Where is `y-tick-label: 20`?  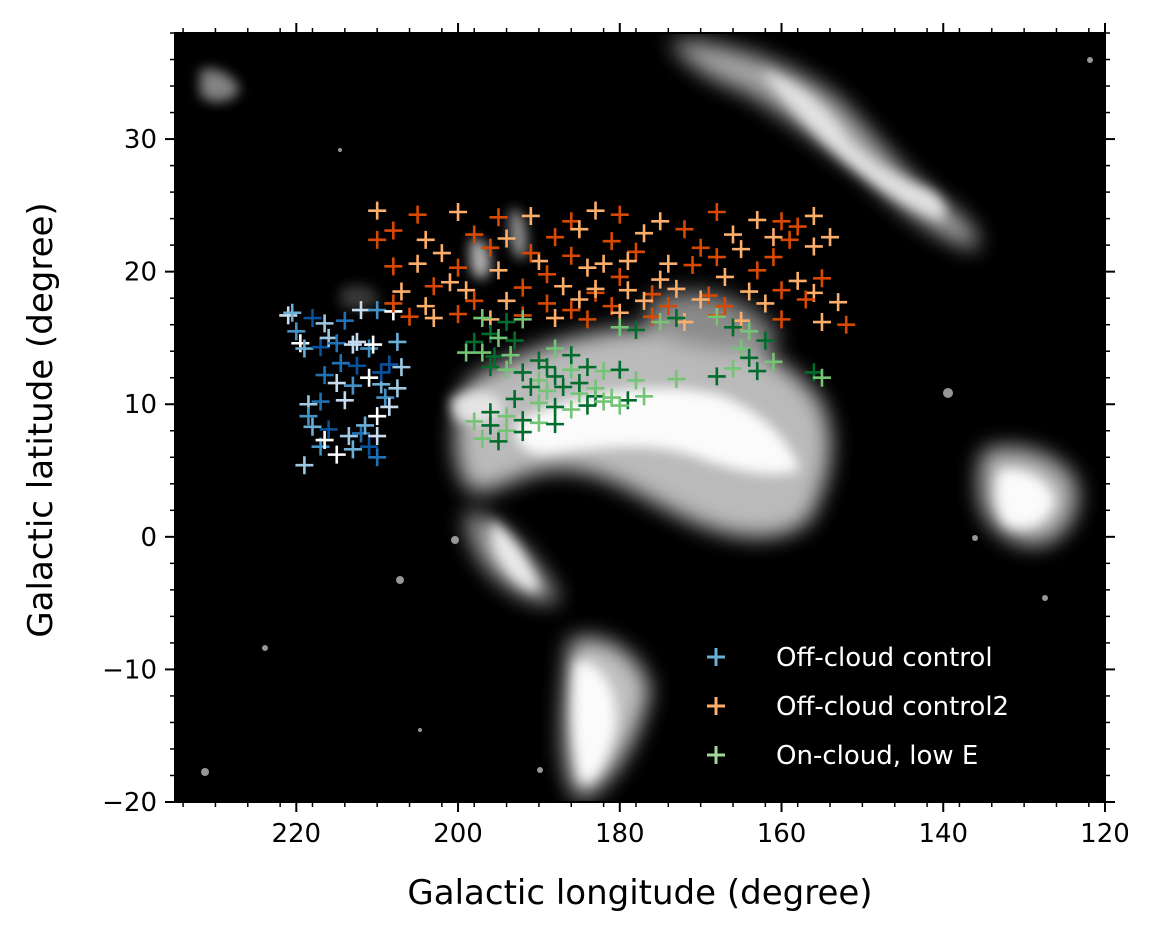 y-tick-label: 20 is located at coordinates (140, 273).